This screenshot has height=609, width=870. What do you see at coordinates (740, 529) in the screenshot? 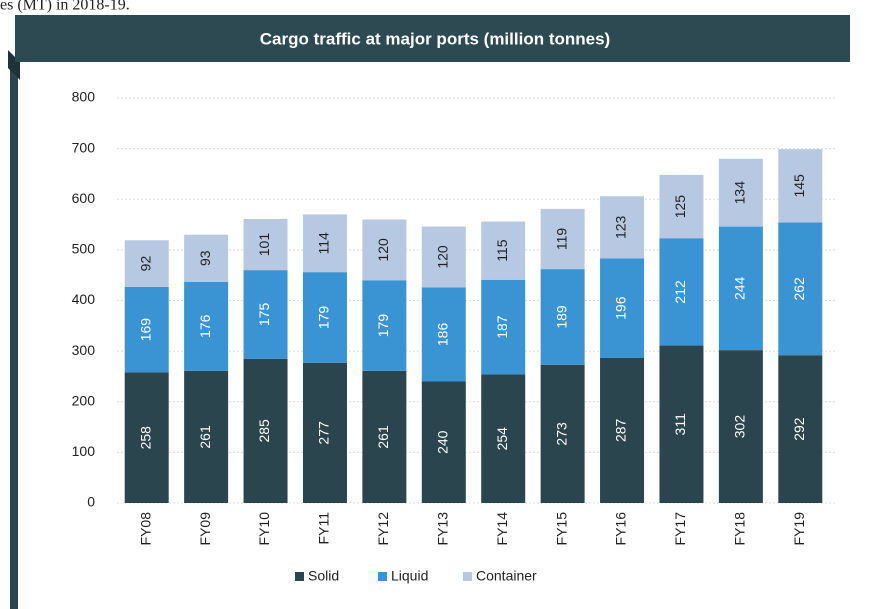
I see `x-tick-label: FY18` at bounding box center [740, 529].